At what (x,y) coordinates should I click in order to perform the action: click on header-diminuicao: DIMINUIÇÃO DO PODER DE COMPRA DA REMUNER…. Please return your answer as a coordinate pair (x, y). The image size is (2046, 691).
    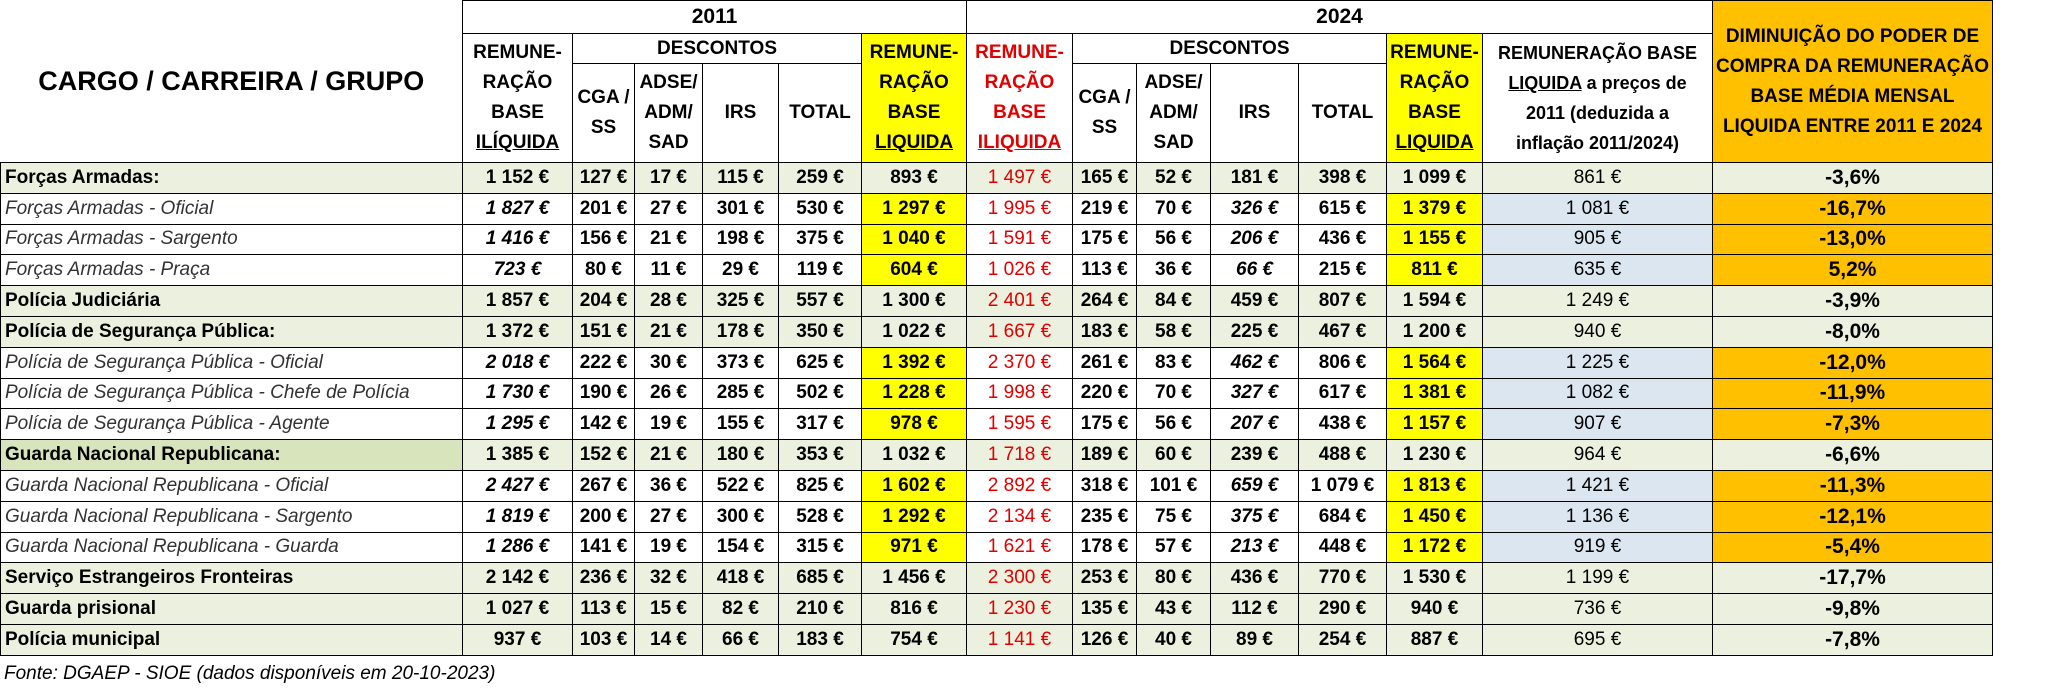
    Looking at the image, I should click on (1852, 81).